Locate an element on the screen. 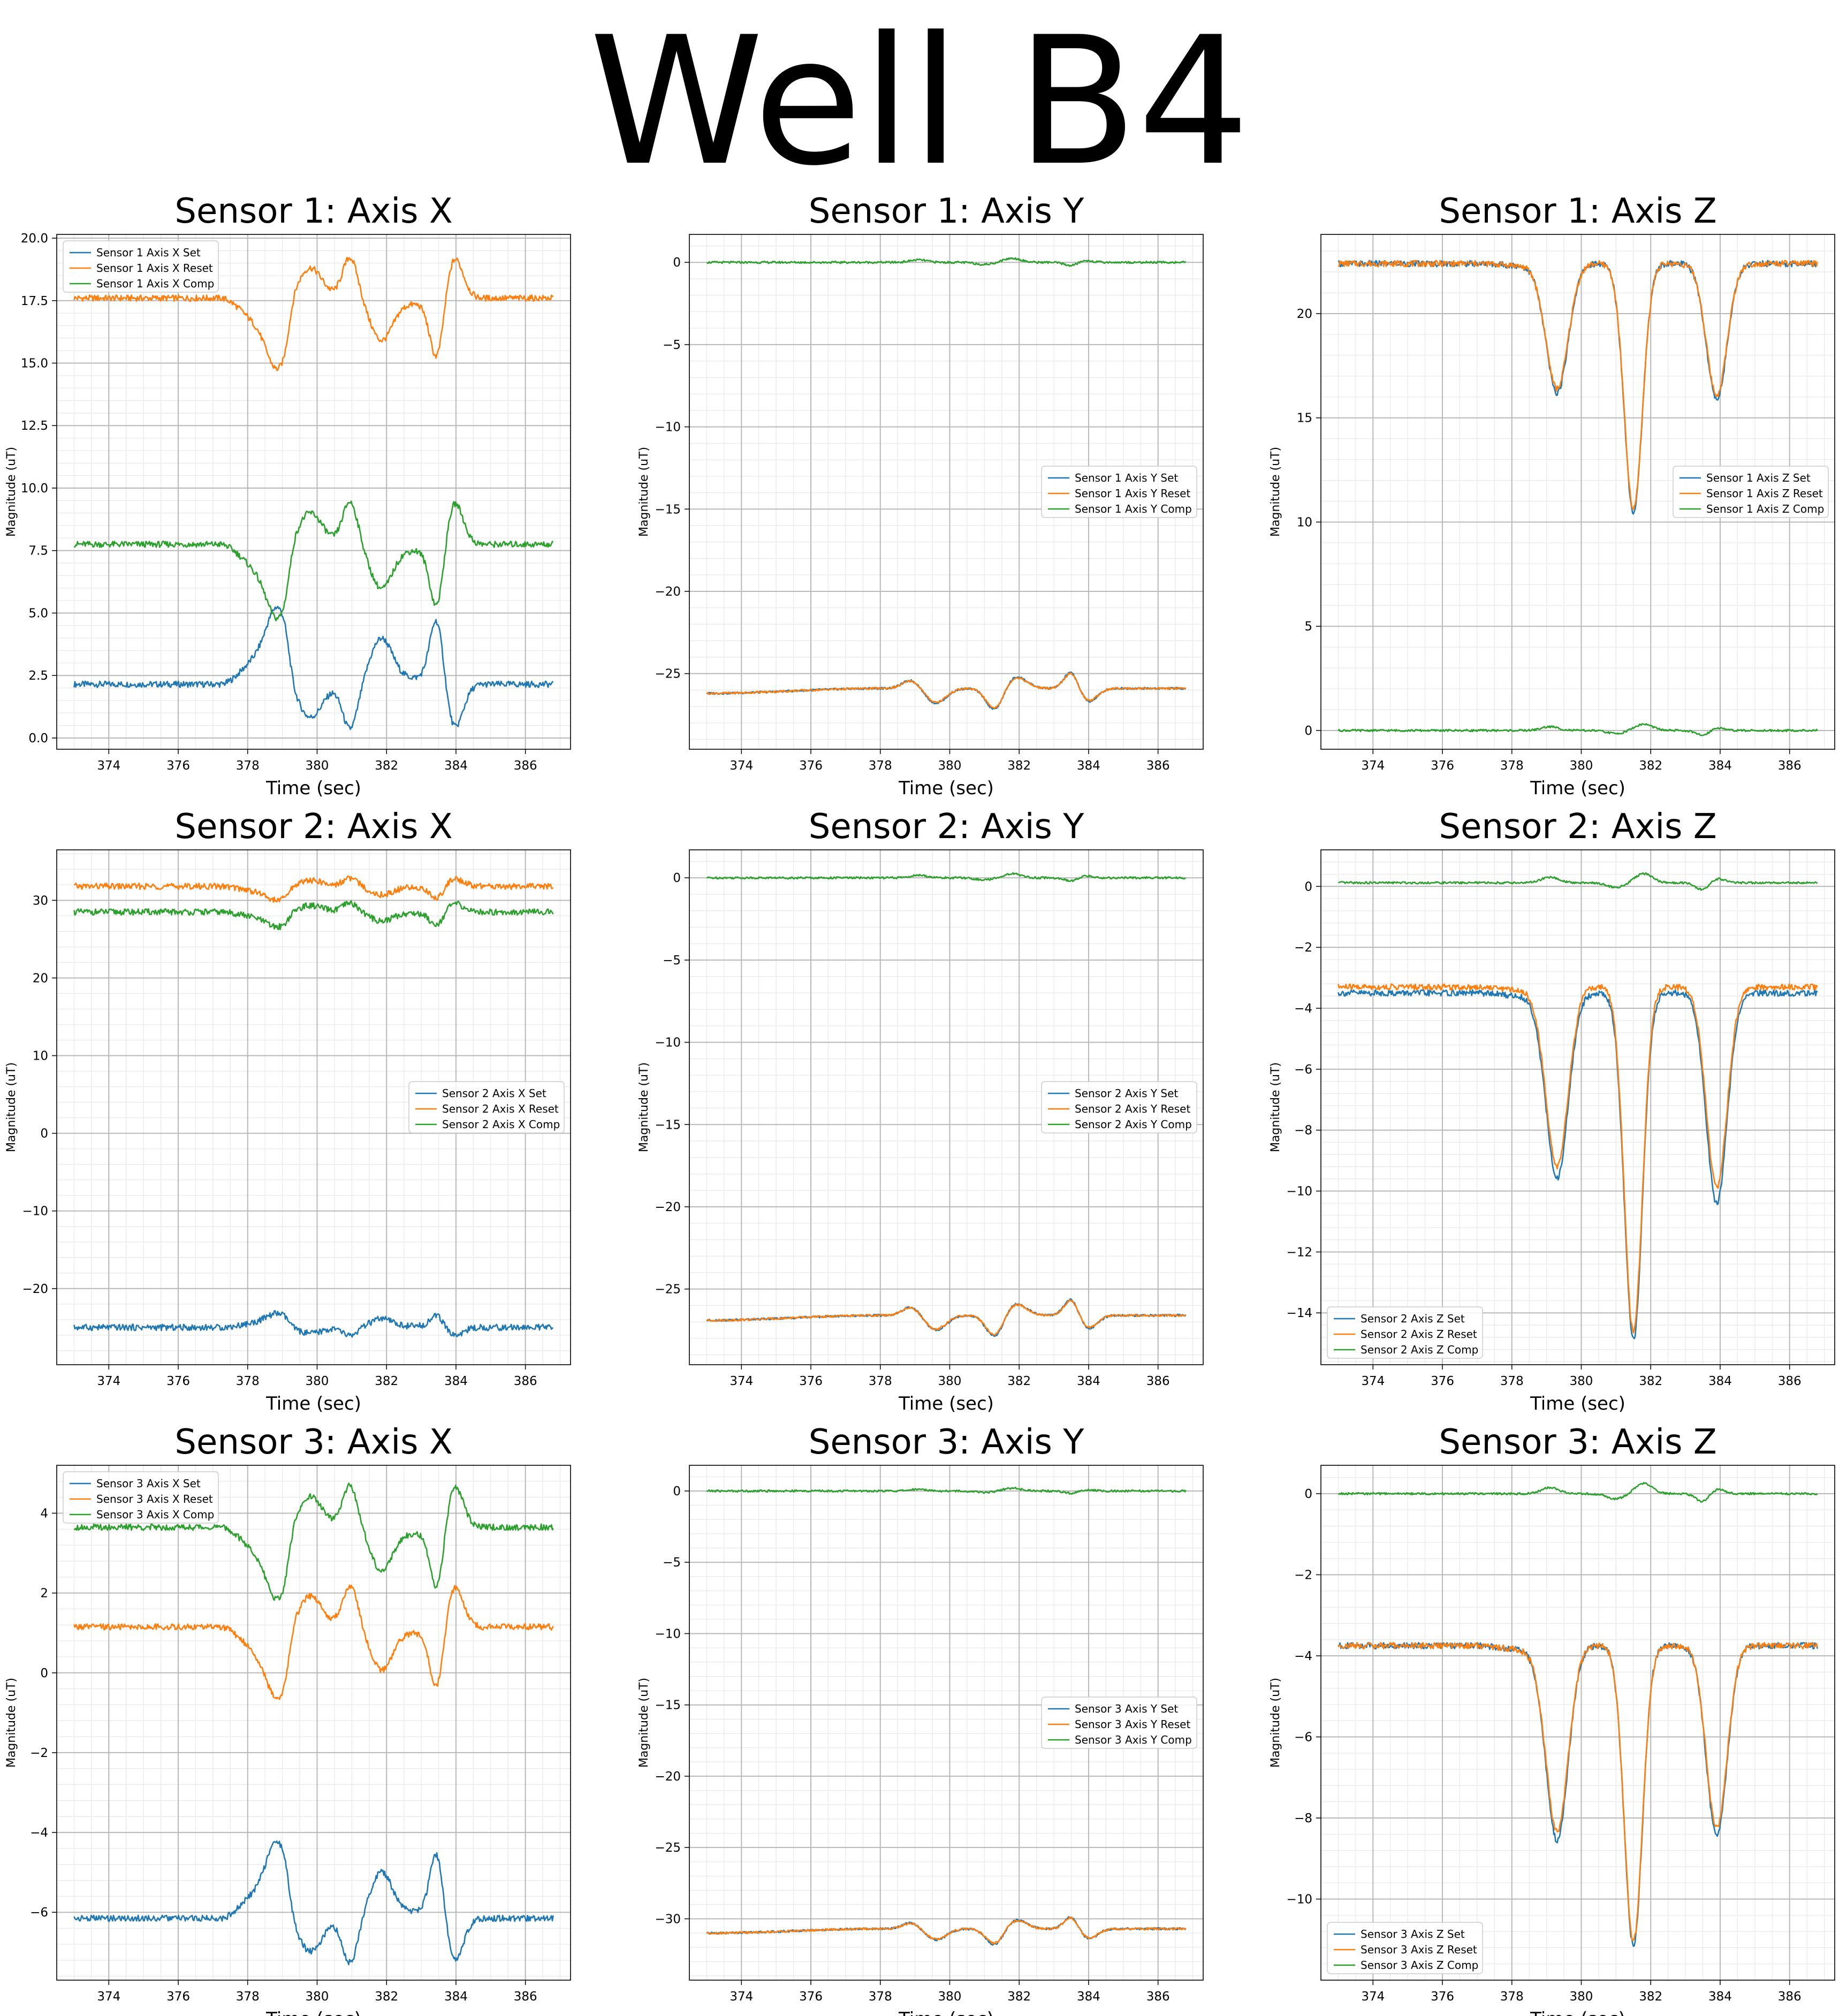  y-tick-label: 20.0 is located at coordinates (34, 239).